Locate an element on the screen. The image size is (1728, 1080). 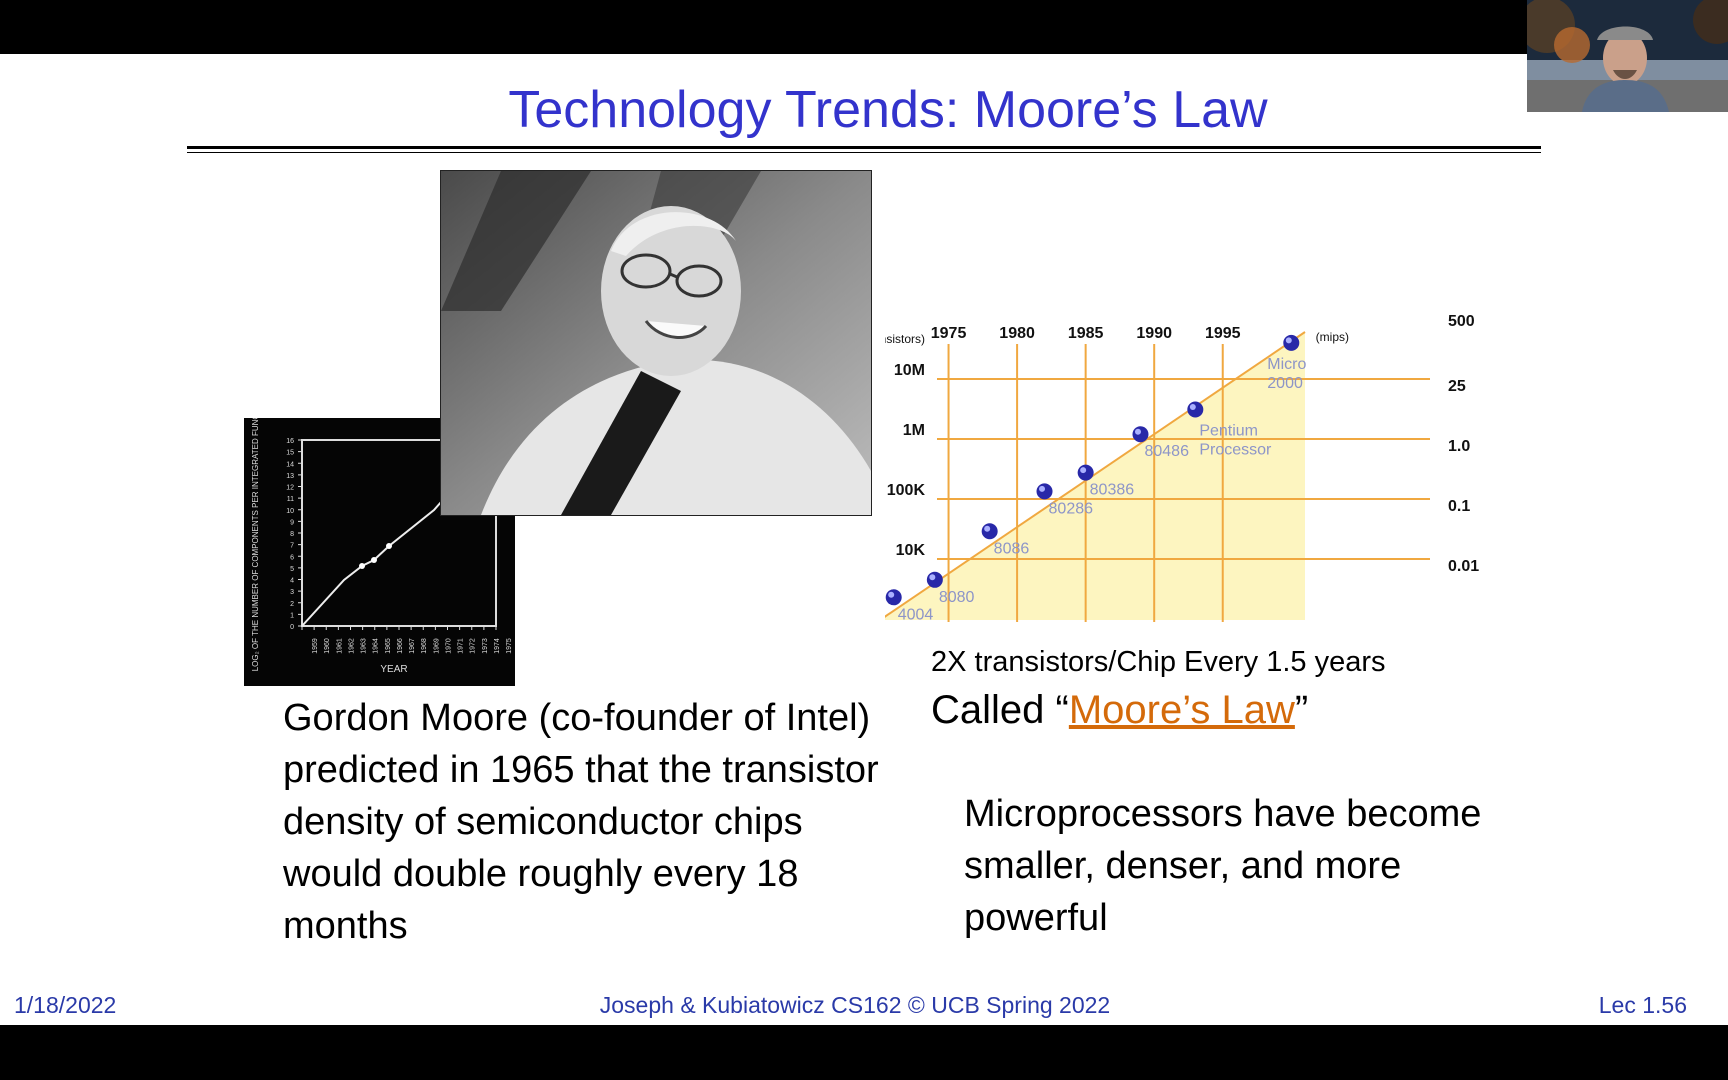
graph-x-tick-label: 1965 is located at coordinates (388, 646).